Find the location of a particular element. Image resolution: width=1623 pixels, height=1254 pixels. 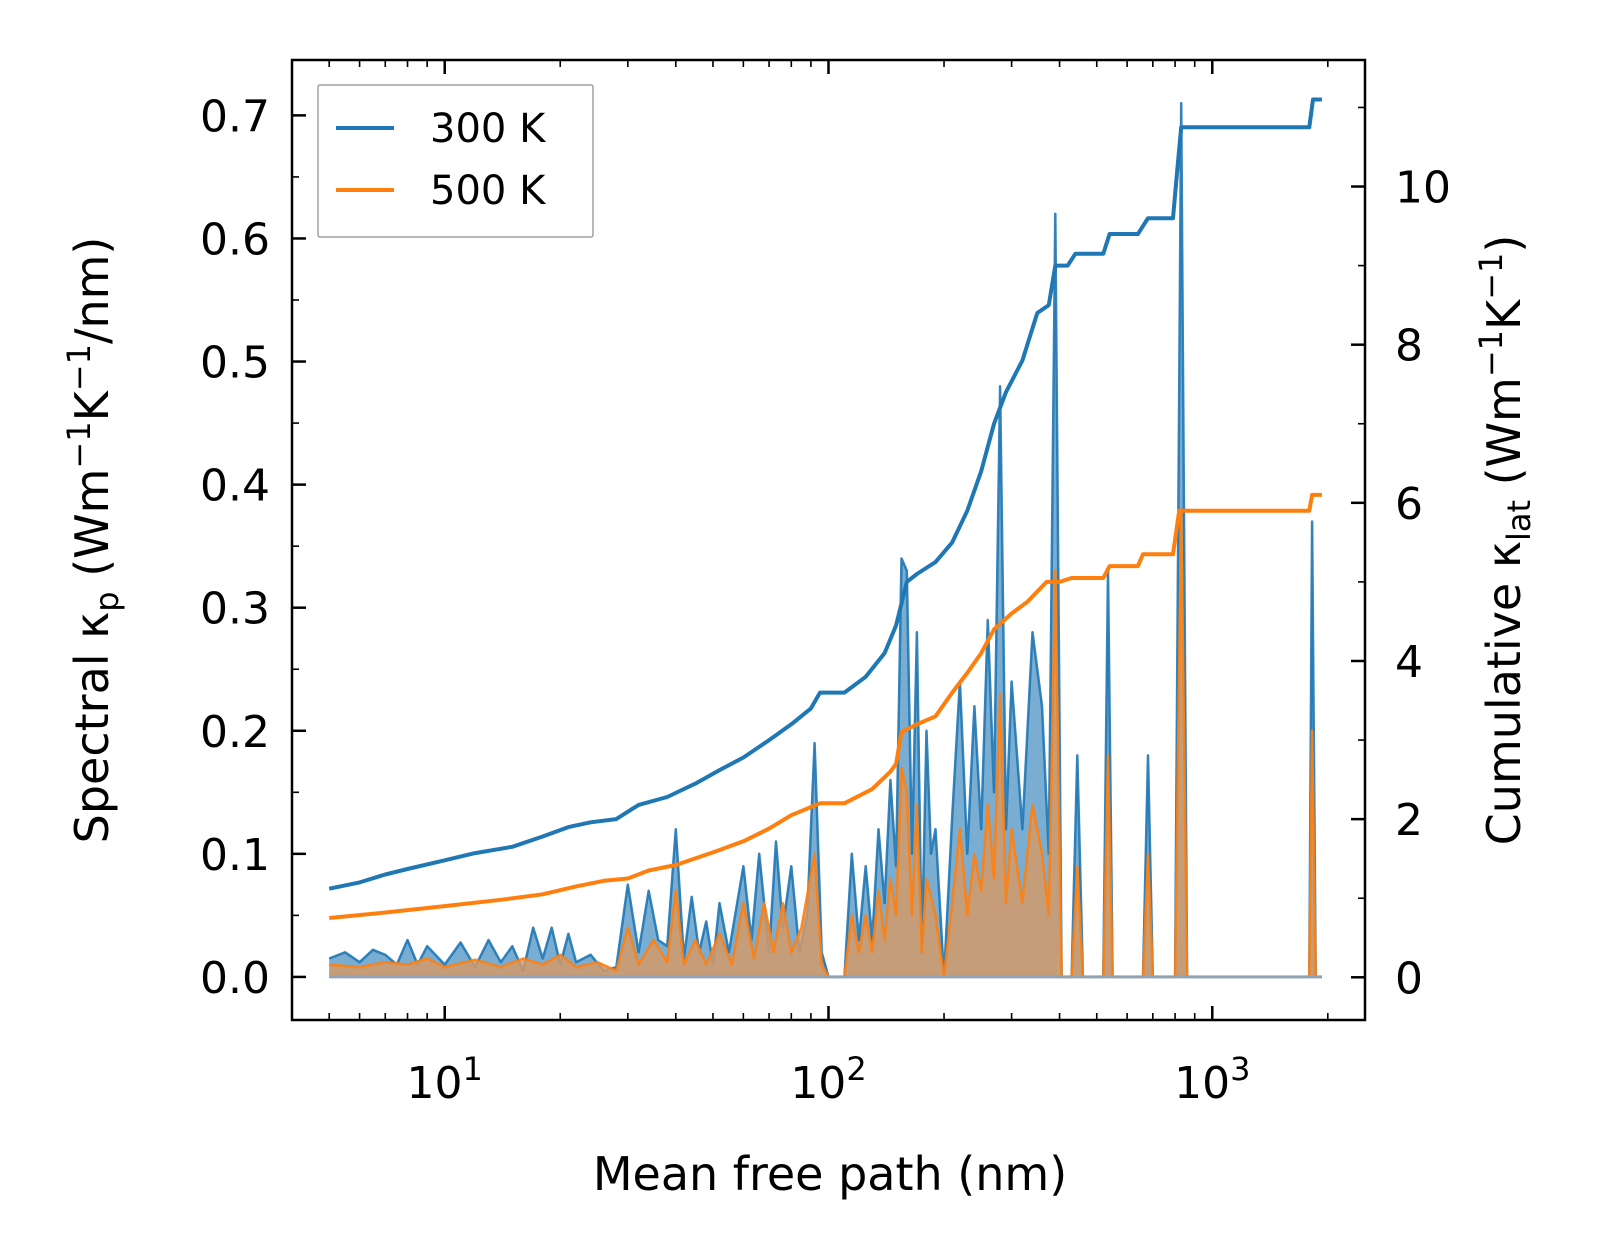

y-tick-label: 0.3 is located at coordinates (235, 609).